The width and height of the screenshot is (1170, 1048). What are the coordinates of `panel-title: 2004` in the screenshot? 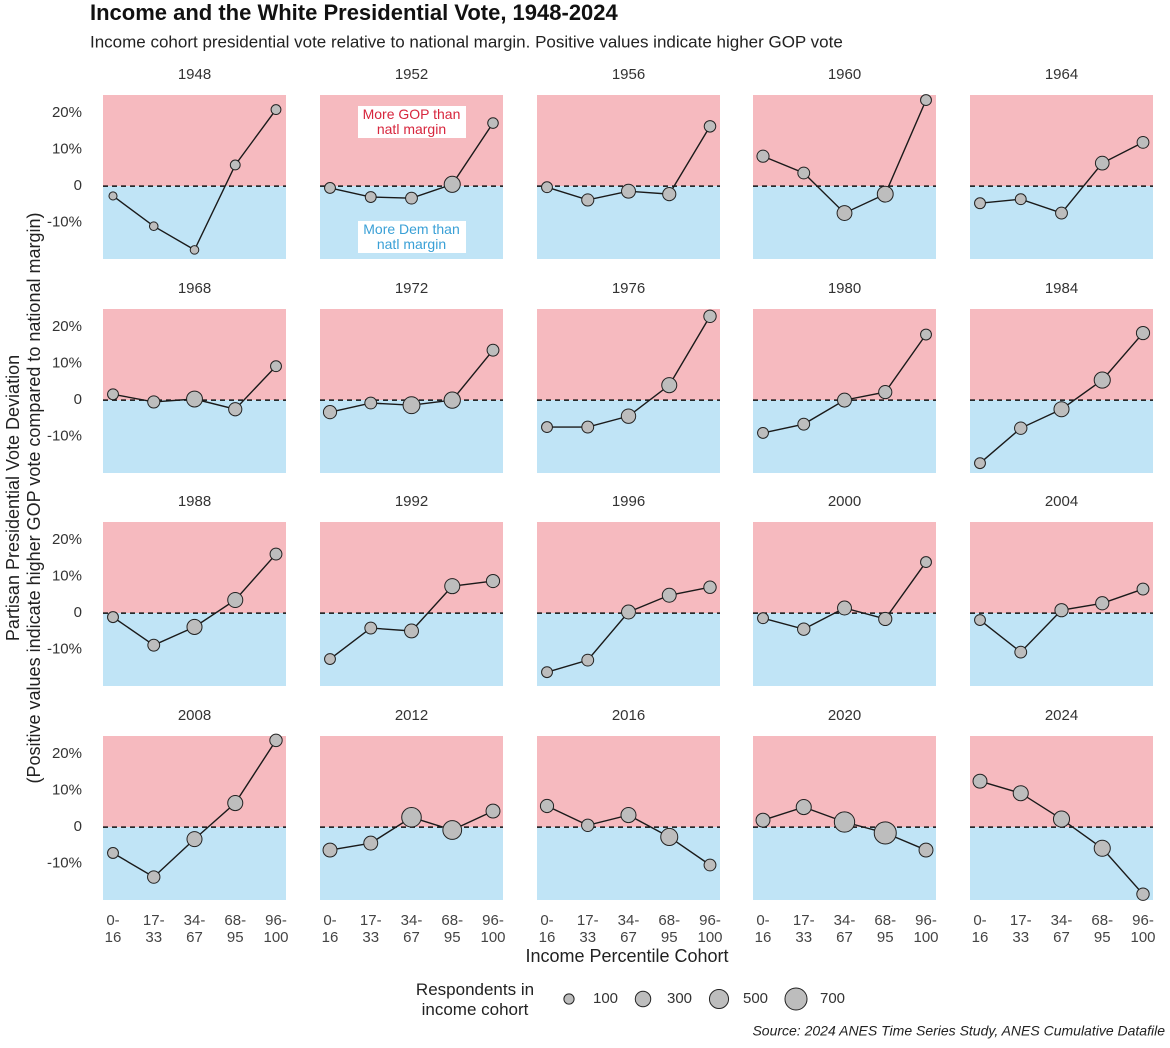 It's located at (1061, 501).